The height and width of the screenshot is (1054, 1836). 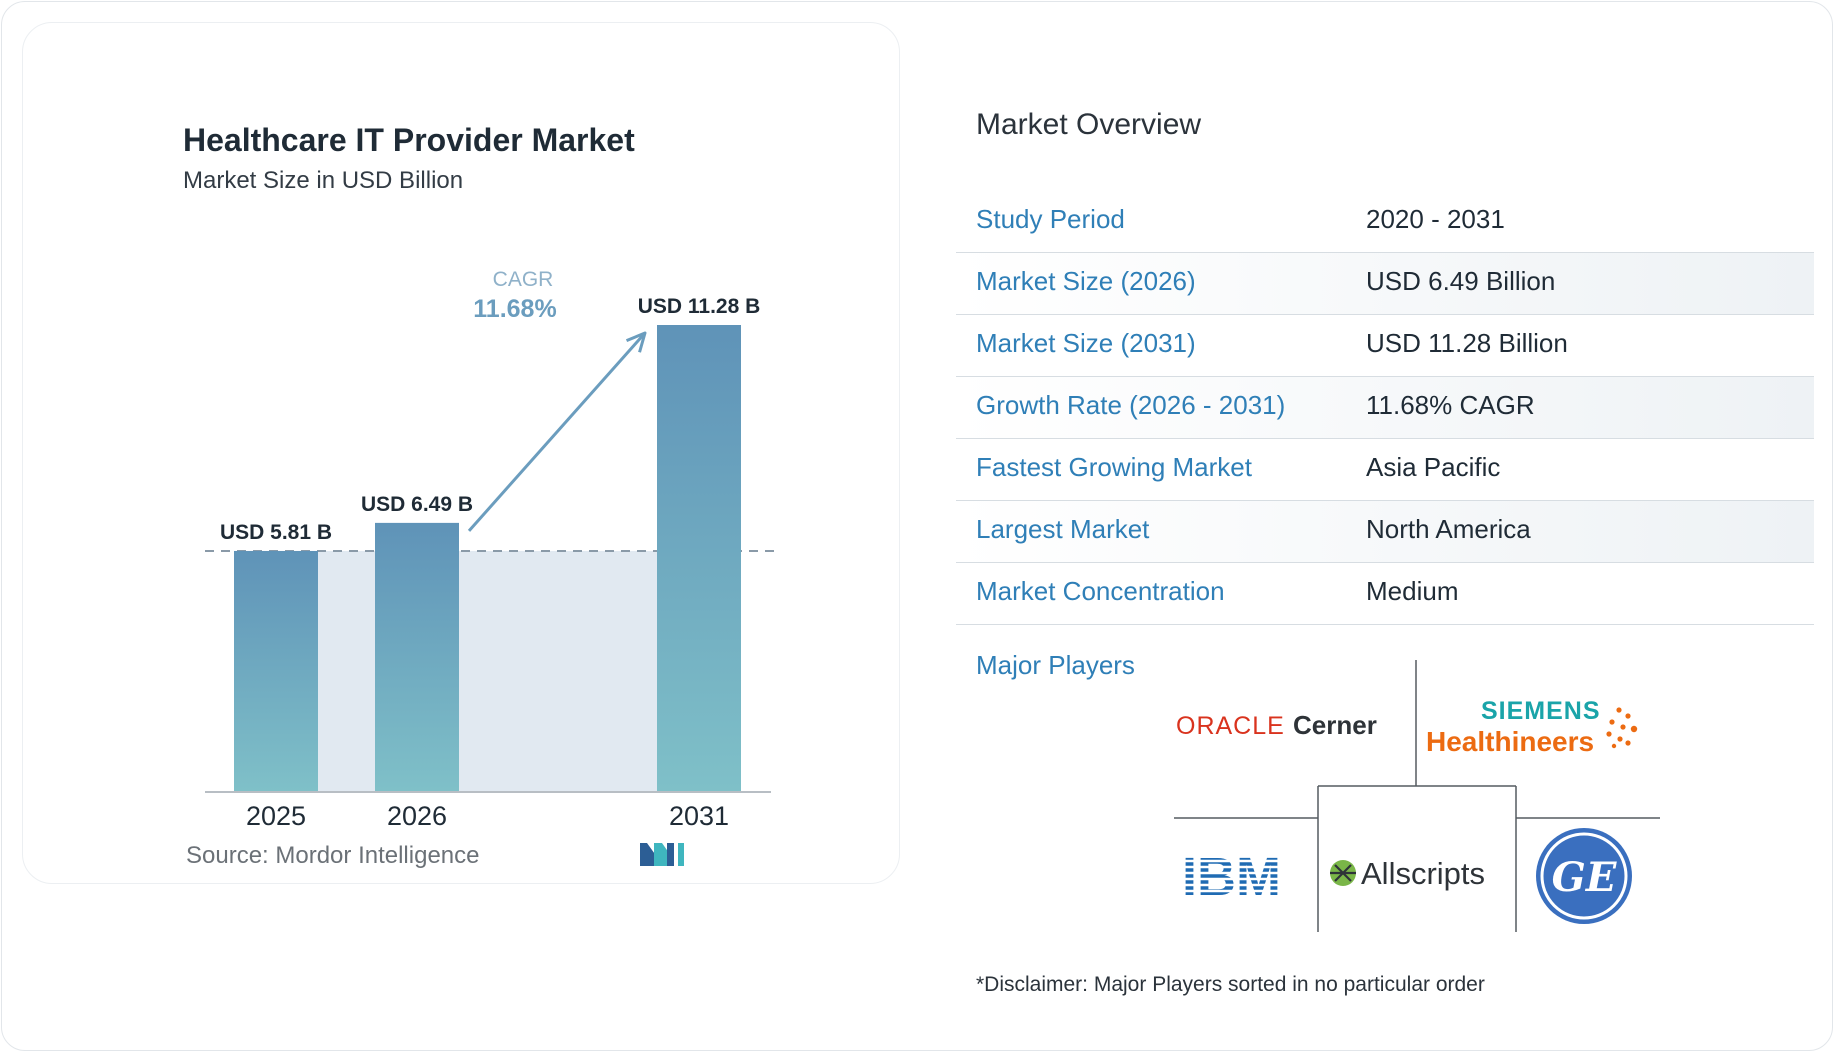 What do you see at coordinates (1435, 219) in the screenshot?
I see `row-value: 2020 - 2031` at bounding box center [1435, 219].